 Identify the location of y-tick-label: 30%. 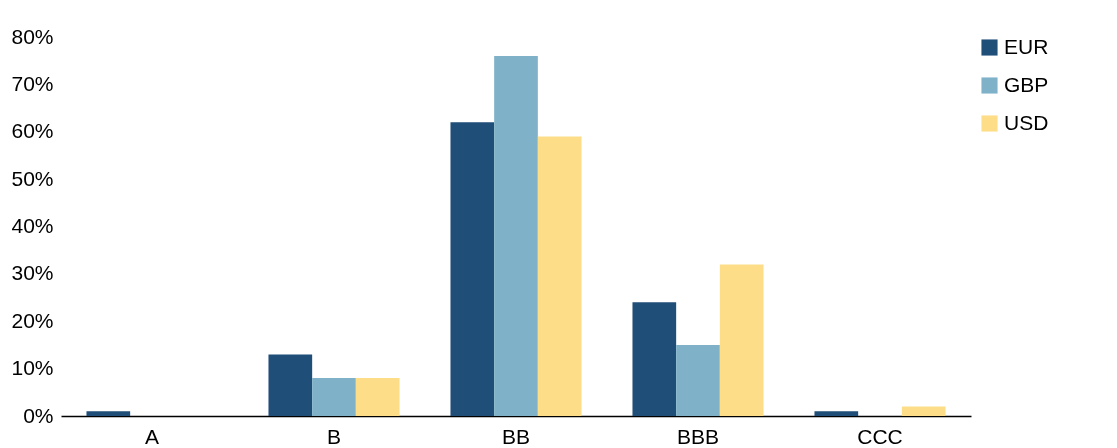
(32, 273).